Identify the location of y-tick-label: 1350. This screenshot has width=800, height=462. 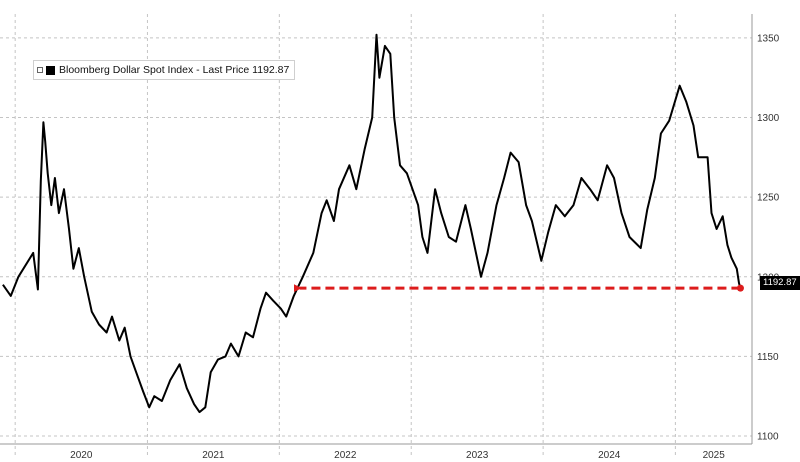
(768, 38).